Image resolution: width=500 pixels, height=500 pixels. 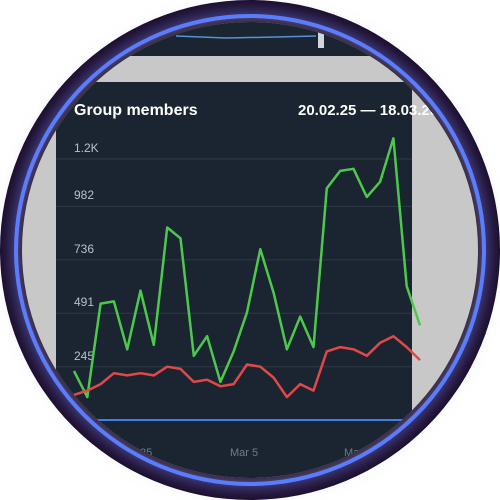 I want to click on y-tick-label: 736, so click(x=84, y=248).